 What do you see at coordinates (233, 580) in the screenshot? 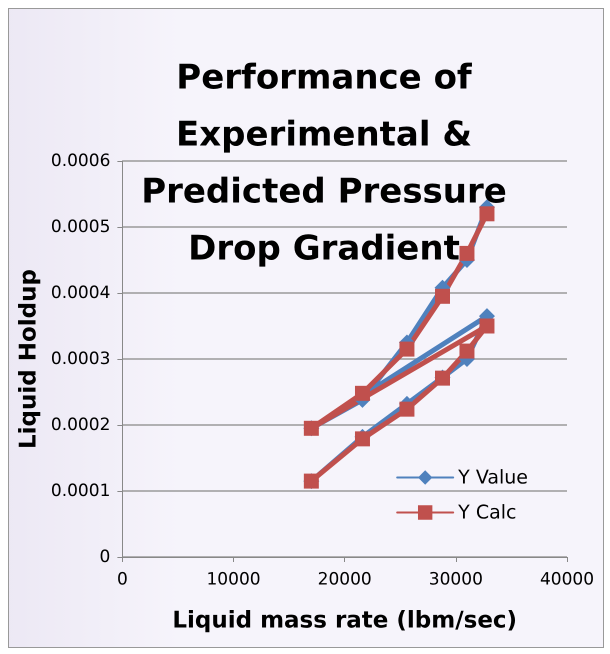
I see `x-tick-label: 10000` at bounding box center [233, 580].